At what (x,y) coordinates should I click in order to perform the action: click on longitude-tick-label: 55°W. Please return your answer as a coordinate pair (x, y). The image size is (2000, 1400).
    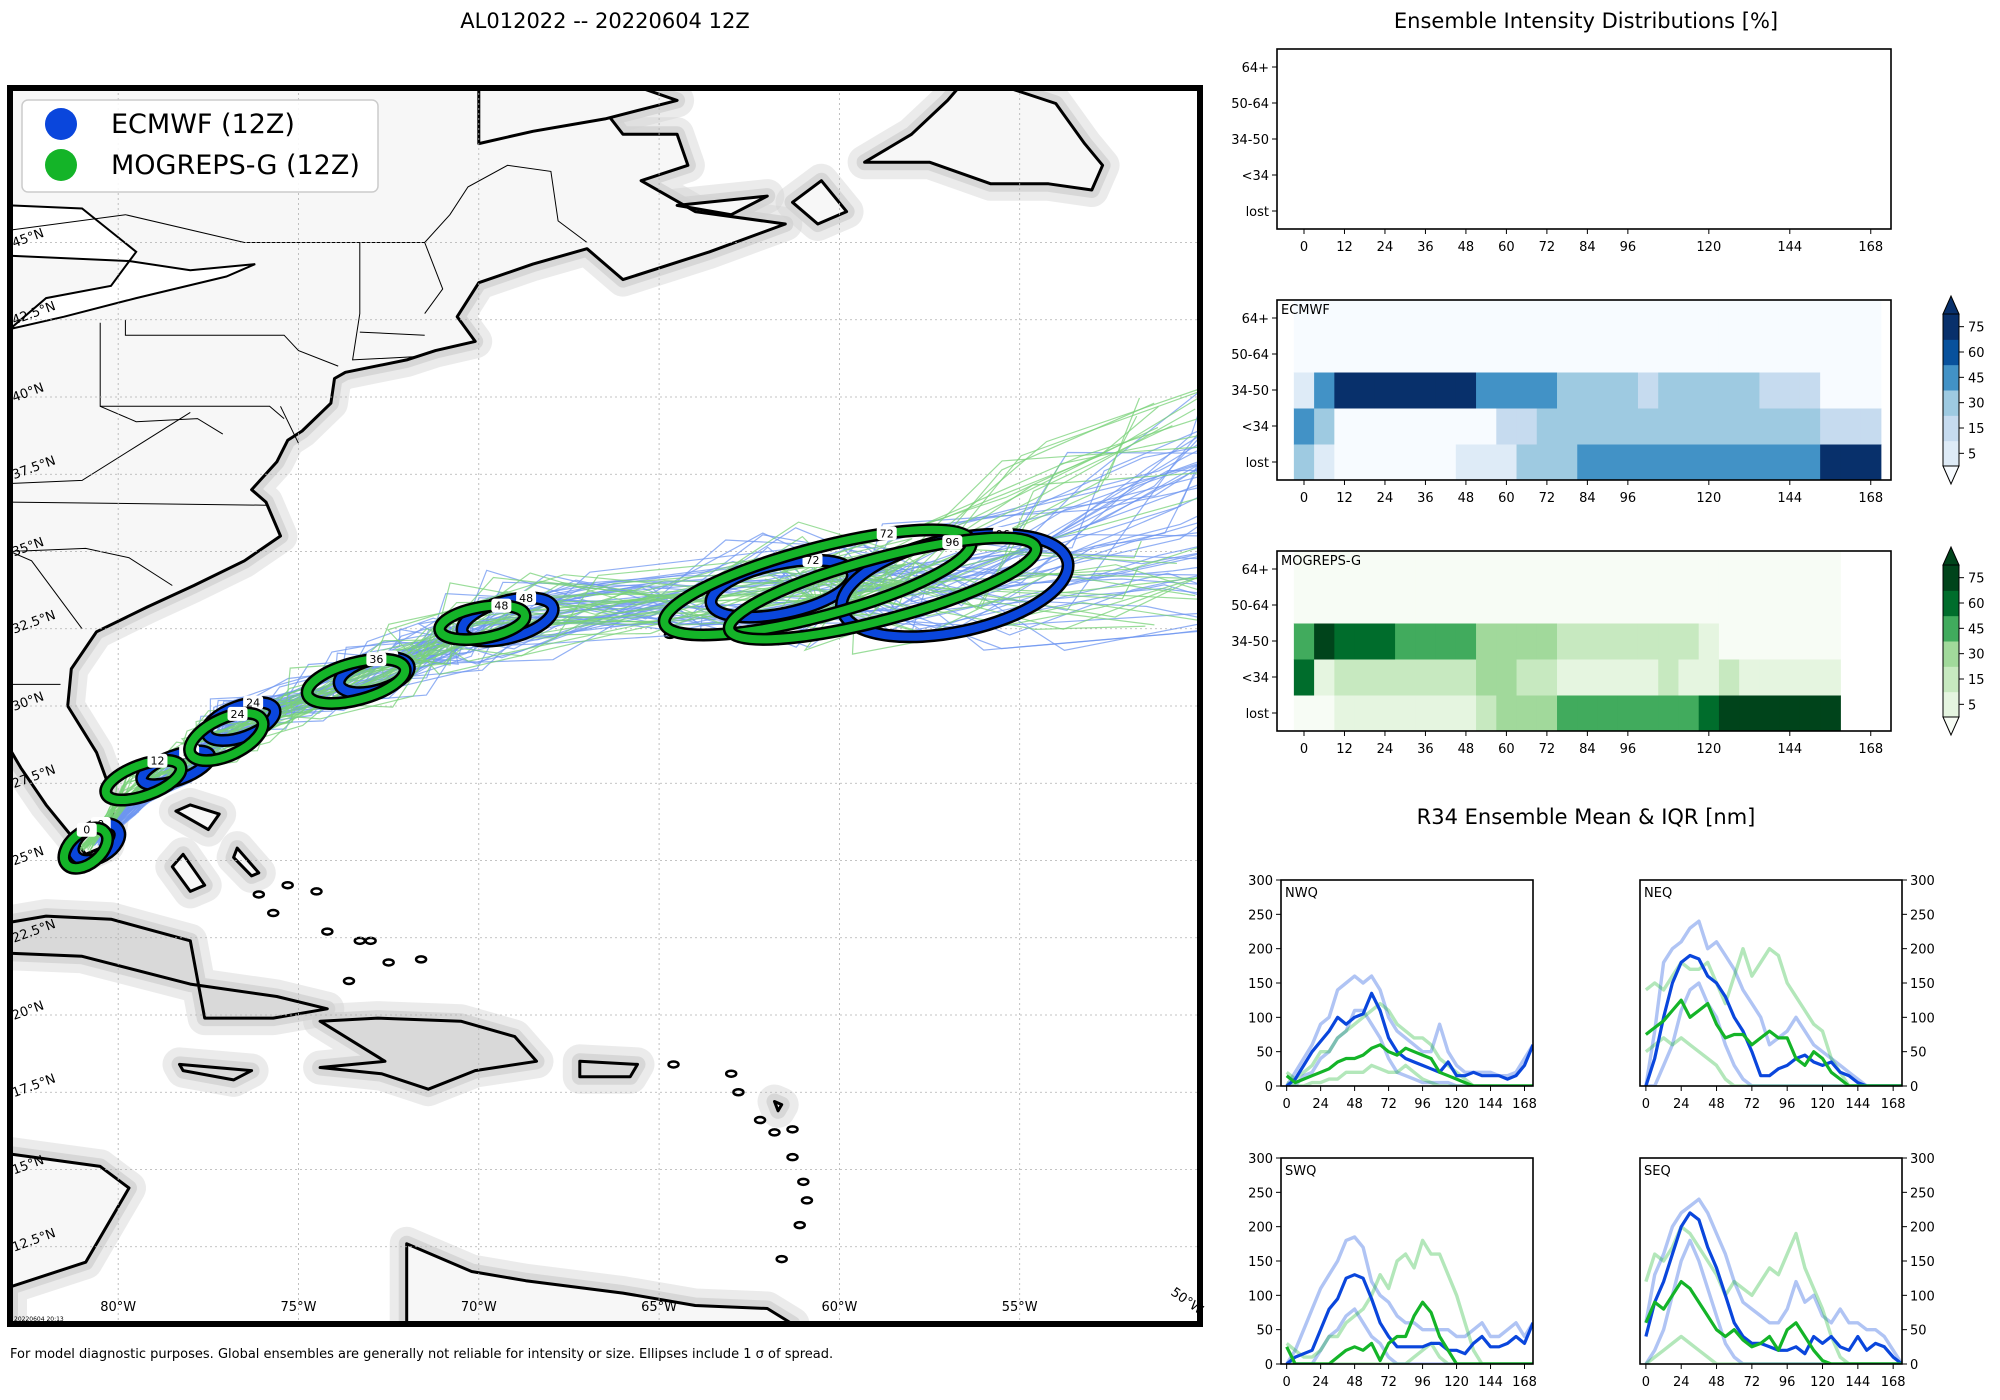
    Looking at the image, I should click on (1020, 1307).